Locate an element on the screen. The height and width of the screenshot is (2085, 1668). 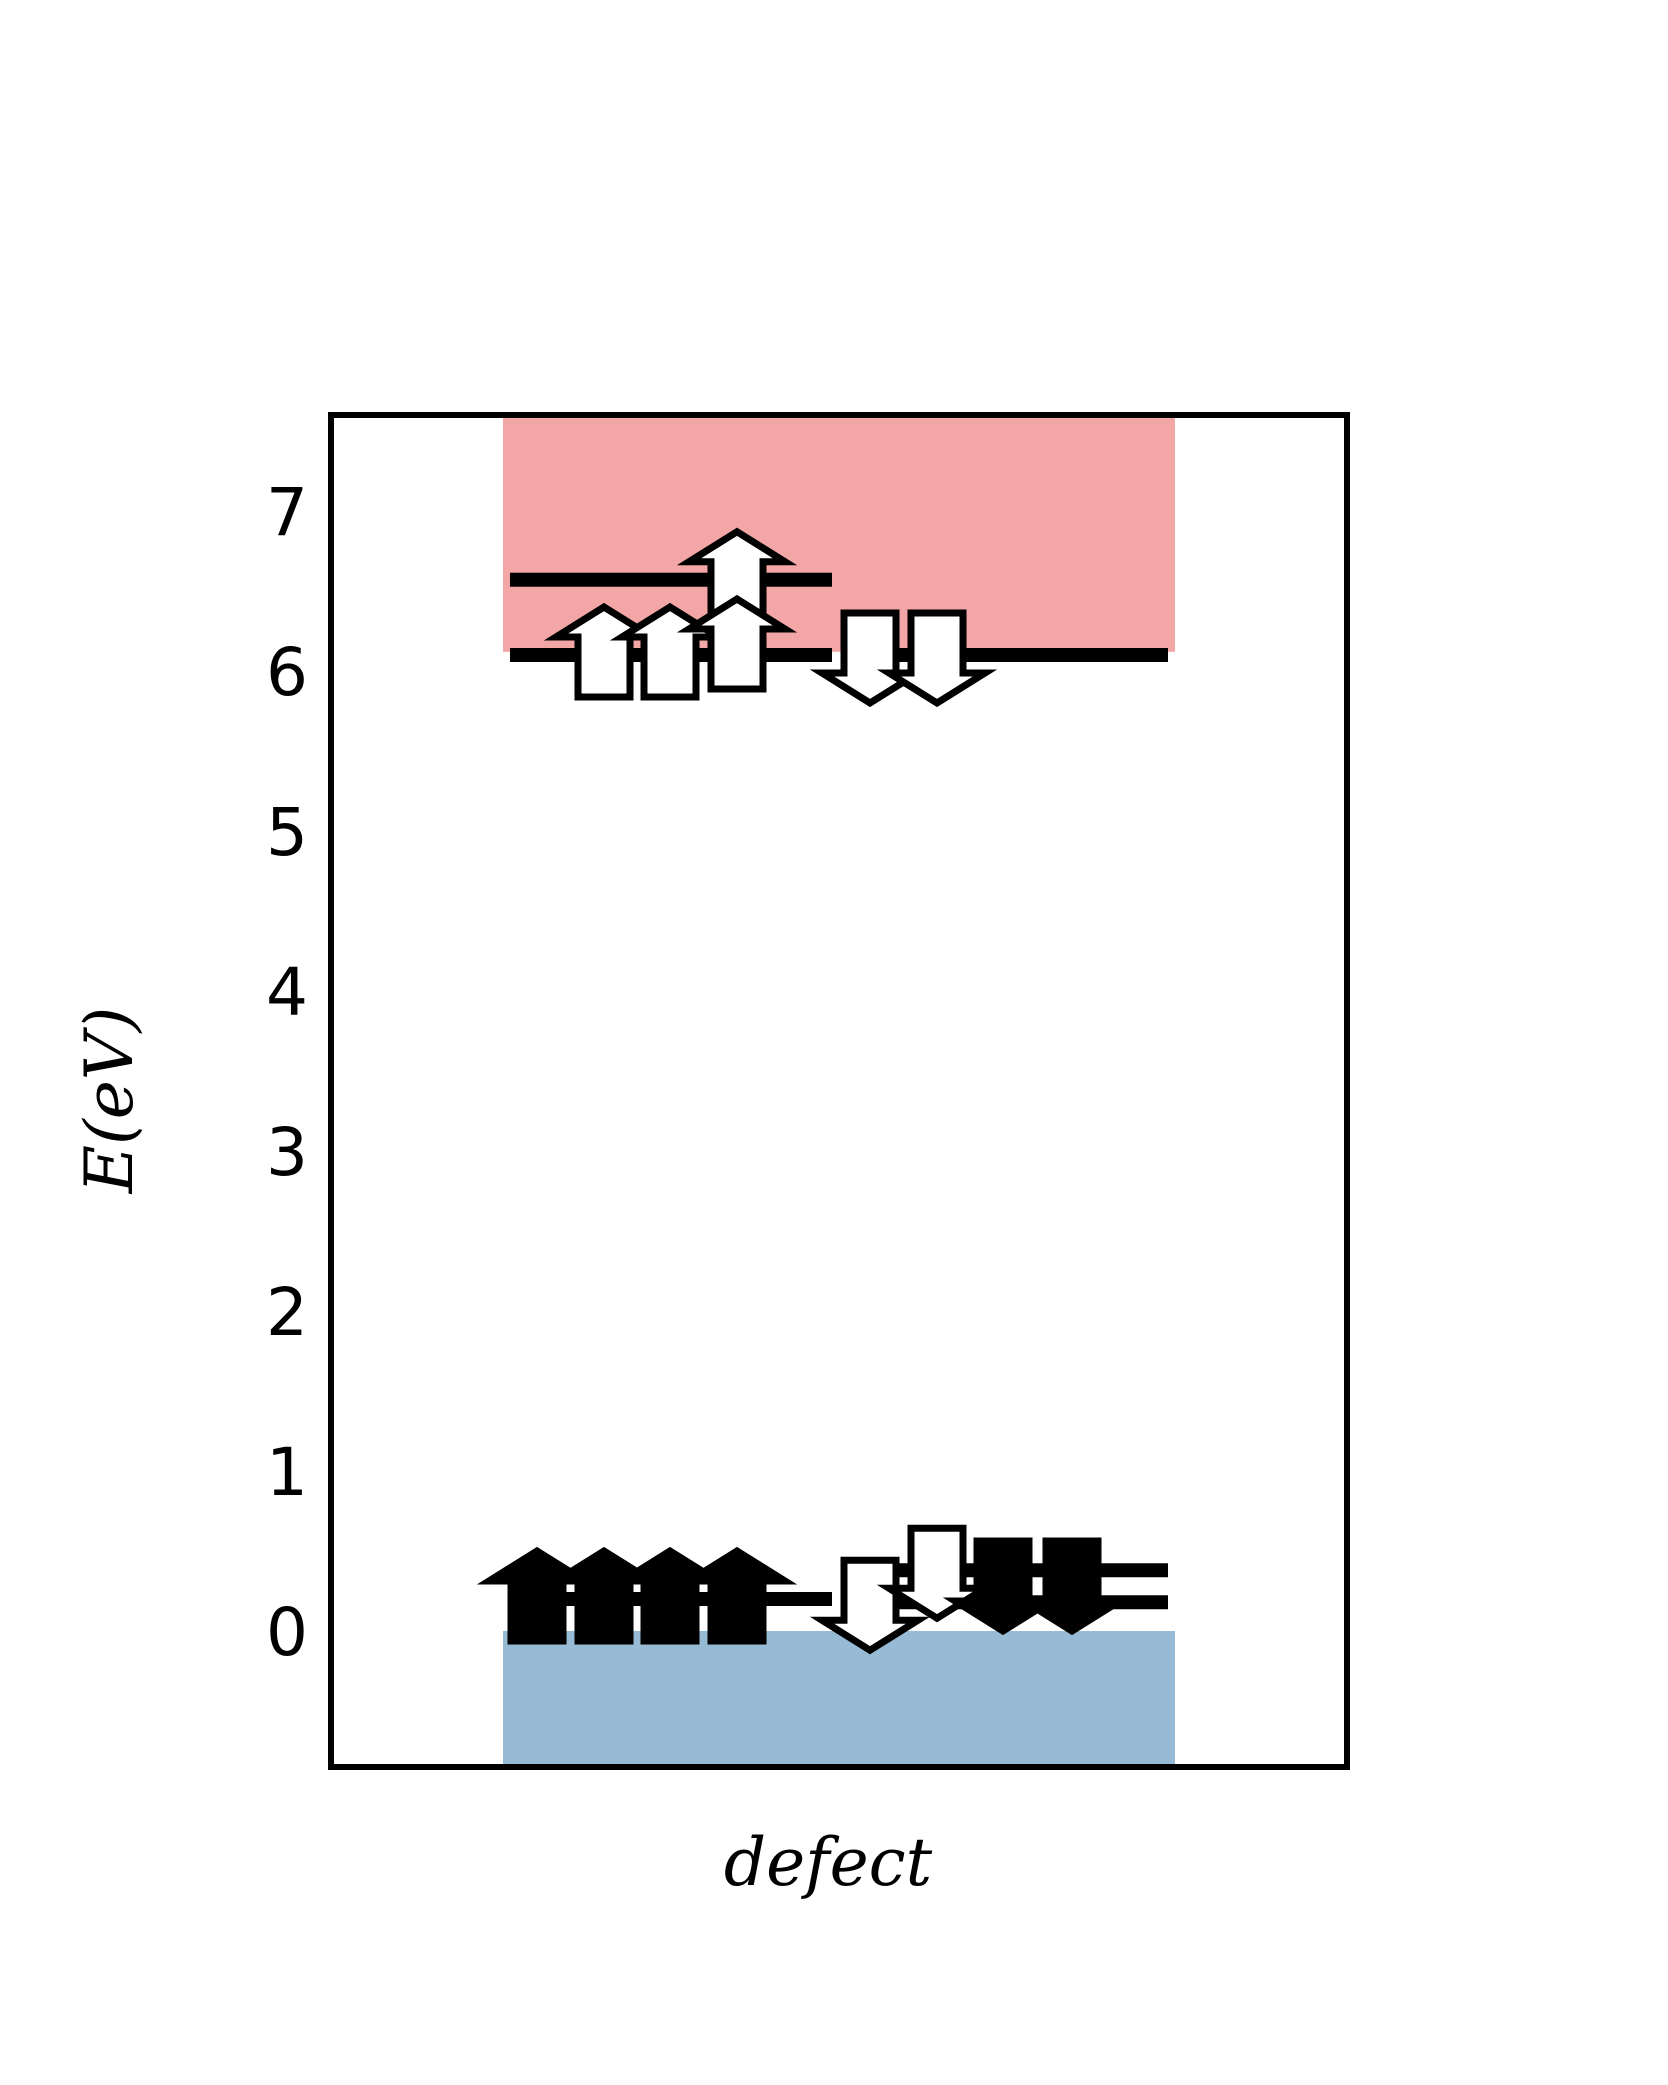
y-tick-label: 4 is located at coordinates (287, 992).